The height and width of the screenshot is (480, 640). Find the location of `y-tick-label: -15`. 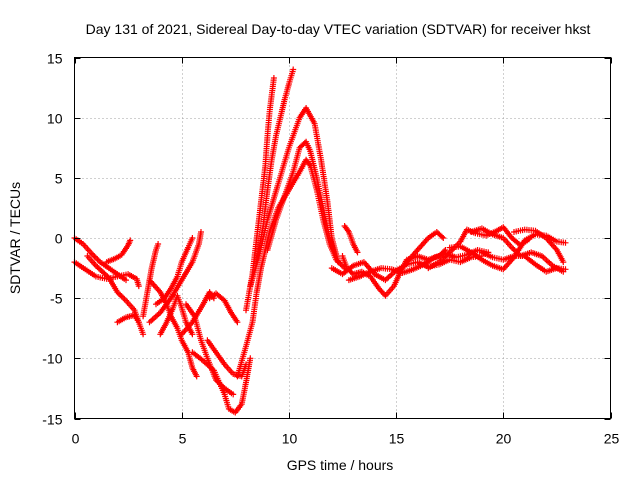

y-tick-label: -15 is located at coordinates (52, 420).